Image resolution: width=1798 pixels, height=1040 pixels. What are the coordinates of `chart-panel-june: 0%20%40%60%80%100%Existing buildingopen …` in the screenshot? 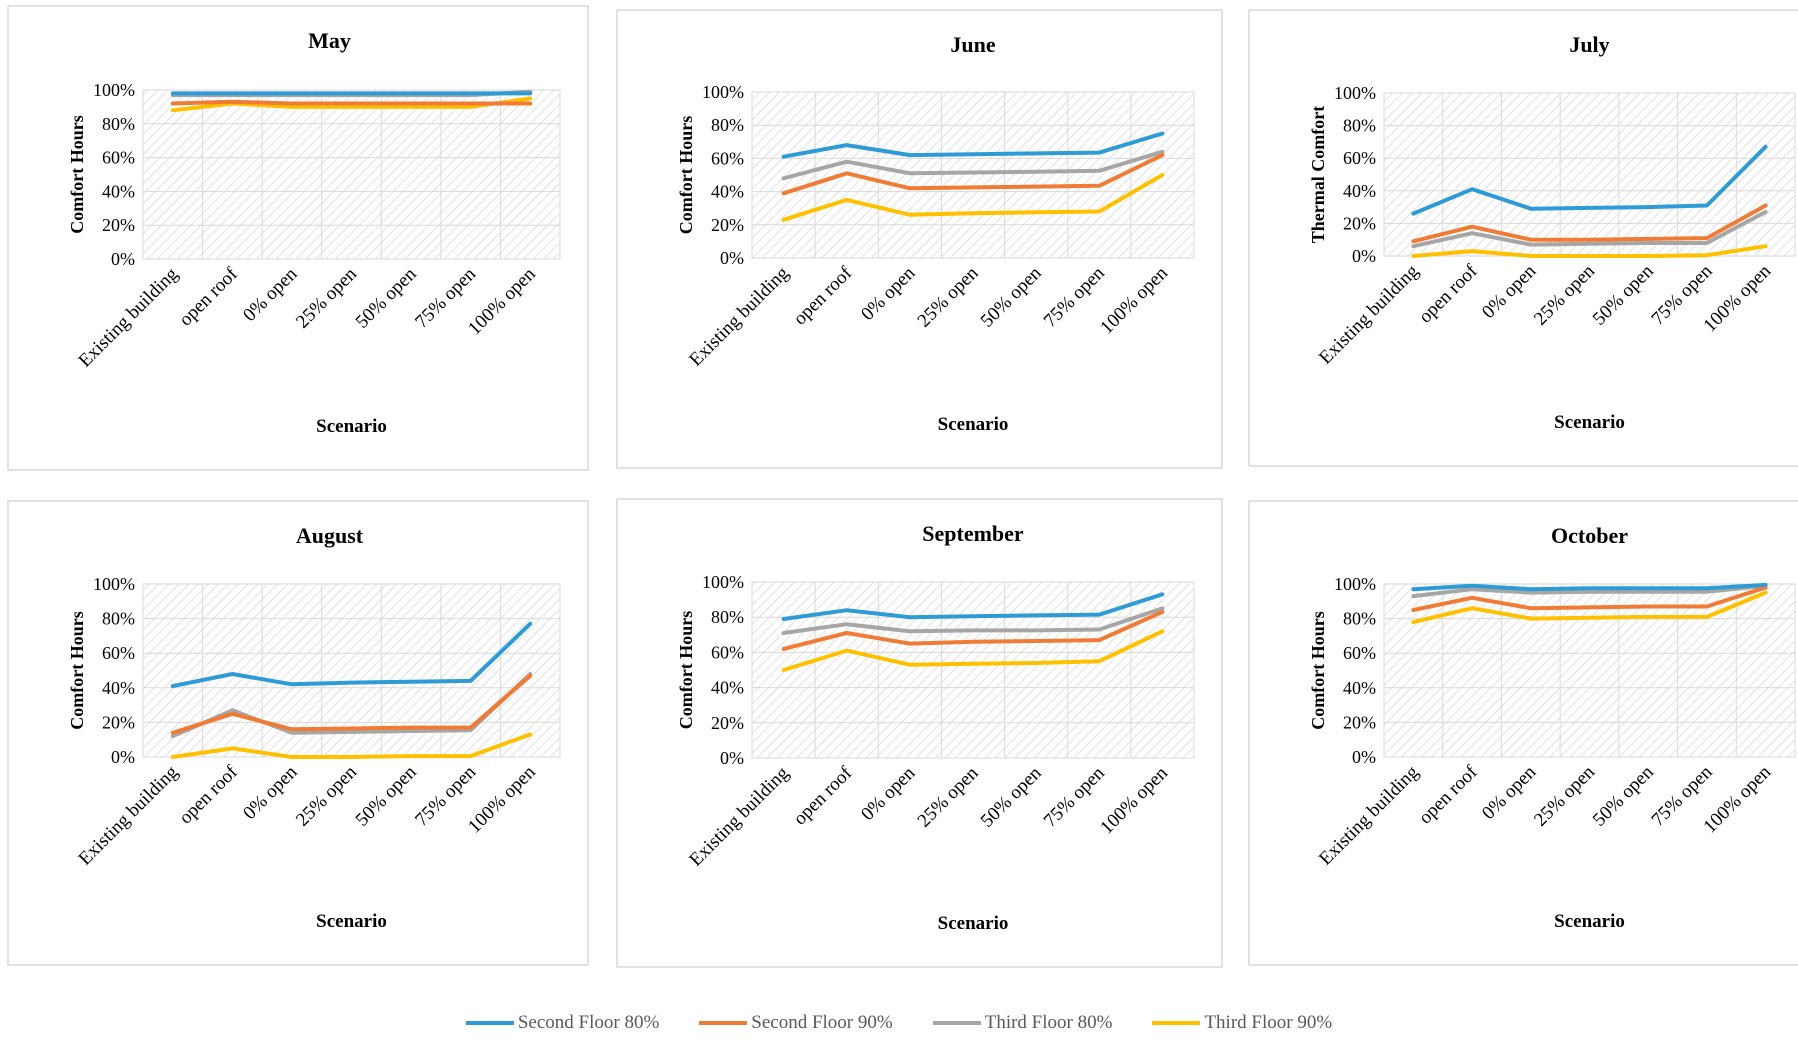 It's located at (919, 239).